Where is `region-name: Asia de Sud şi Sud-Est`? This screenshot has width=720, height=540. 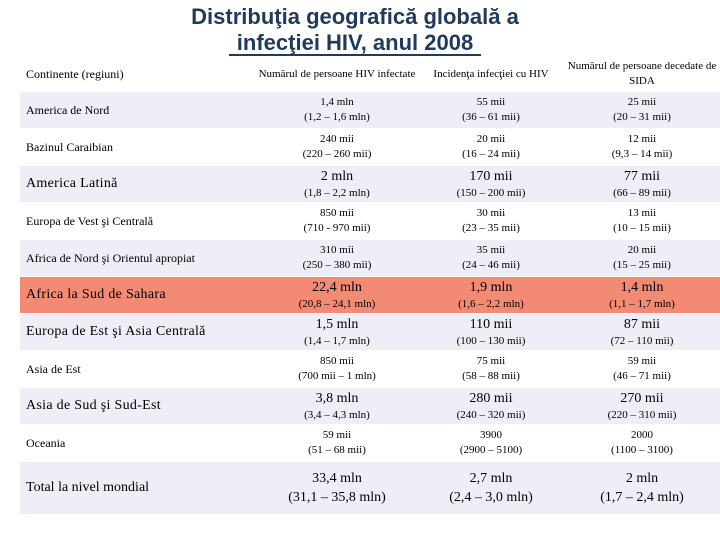 region-name: Asia de Sud şi Sud-Est is located at coordinates (138, 406).